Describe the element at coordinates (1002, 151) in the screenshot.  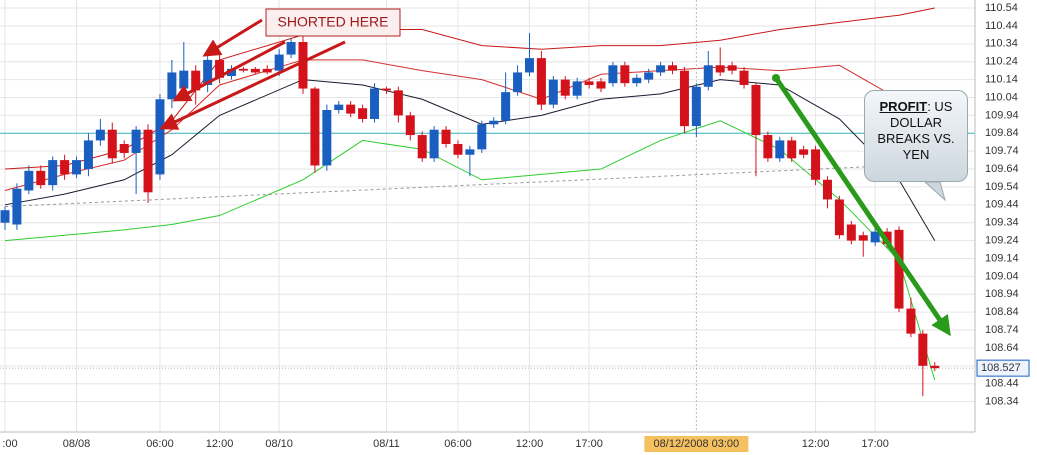
I see `y-tick-label: 109.74` at that location.